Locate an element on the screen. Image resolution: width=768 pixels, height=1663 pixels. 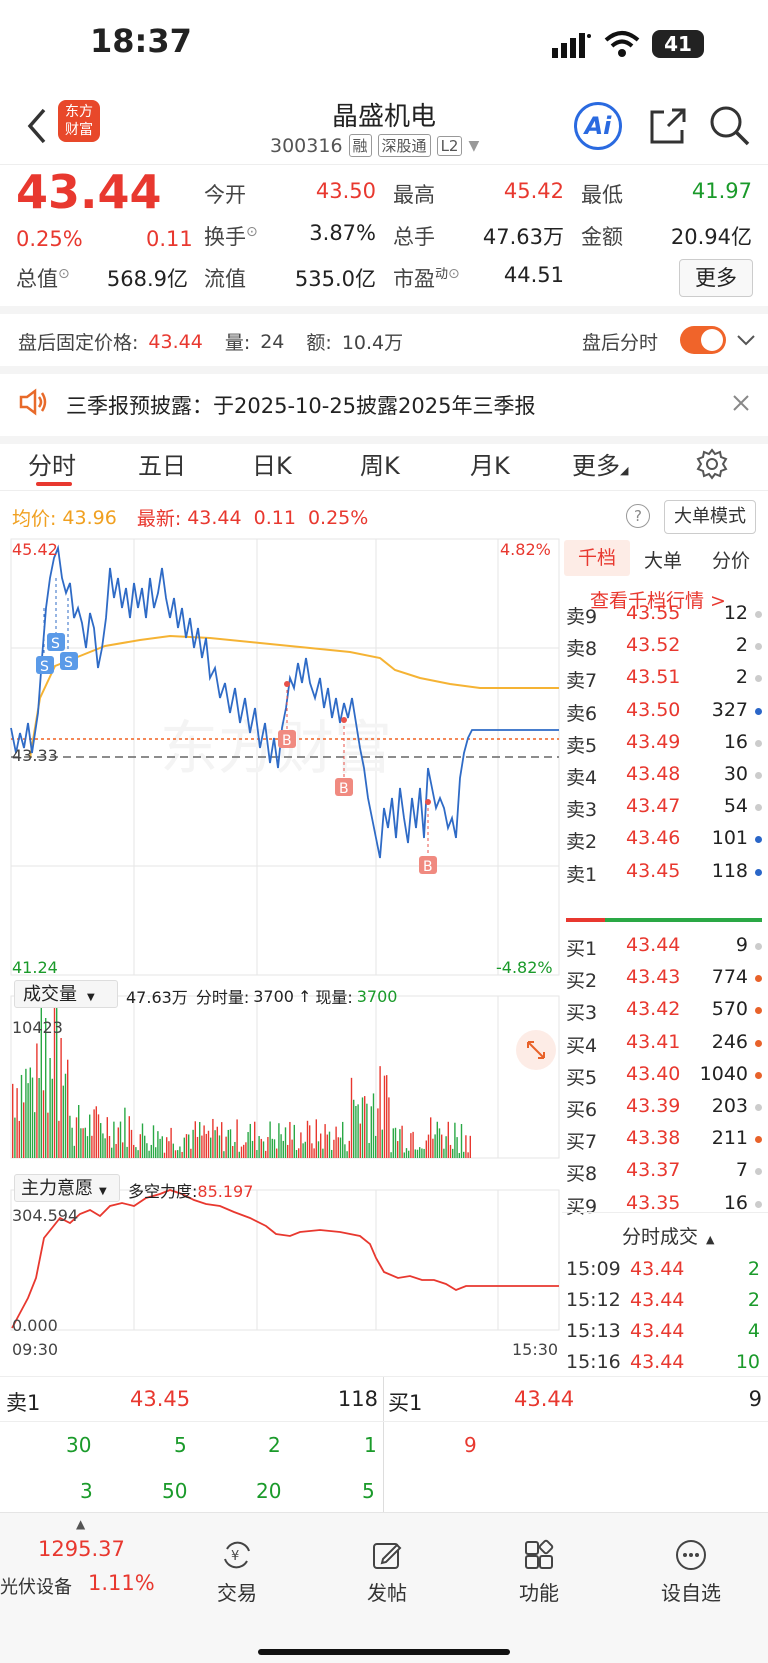
notice-bar: 三季报预披露：于2025-10-25披露2025年三季报 is located at coordinates (384, 405).